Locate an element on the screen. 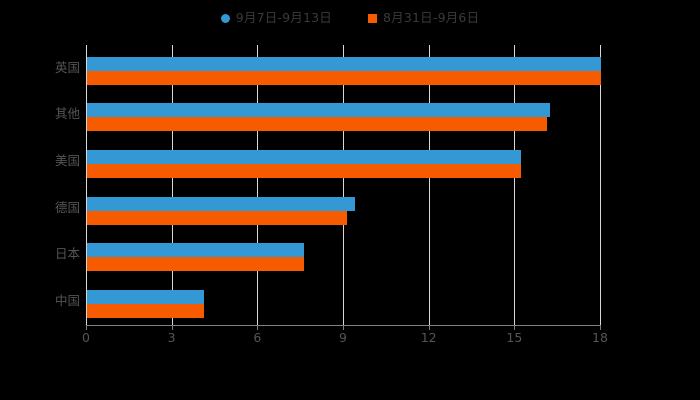 This screenshot has height=400, width=700. bar-series2-cat5 is located at coordinates (146, 311).